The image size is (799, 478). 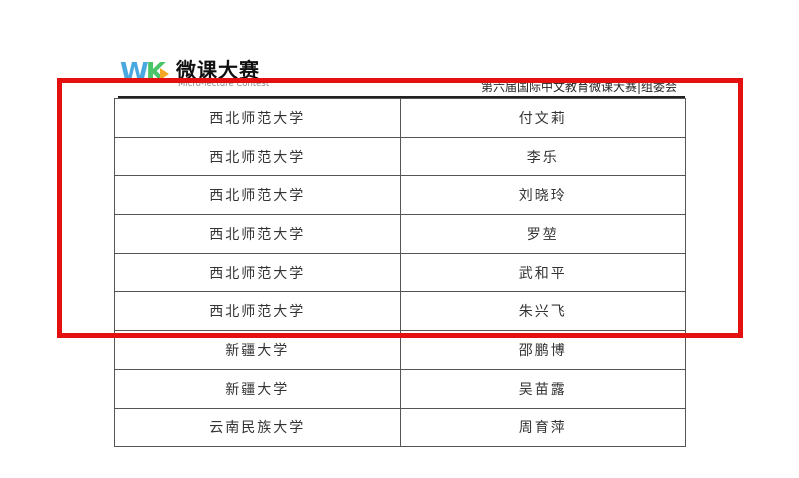 I want to click on school-cell: 云南民族大学, so click(x=257, y=427).